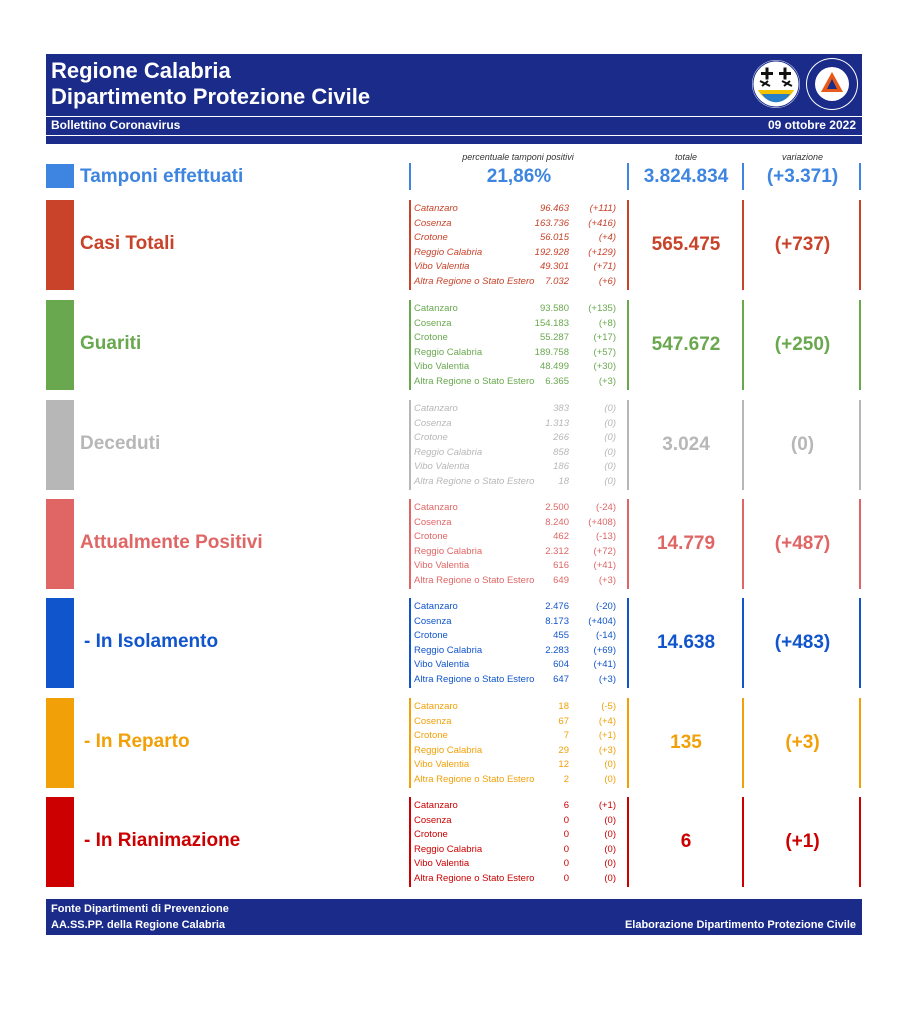 Image resolution: width=910 pixels, height=1024 pixels. I want to click on province-delta: (+57), so click(604, 352).